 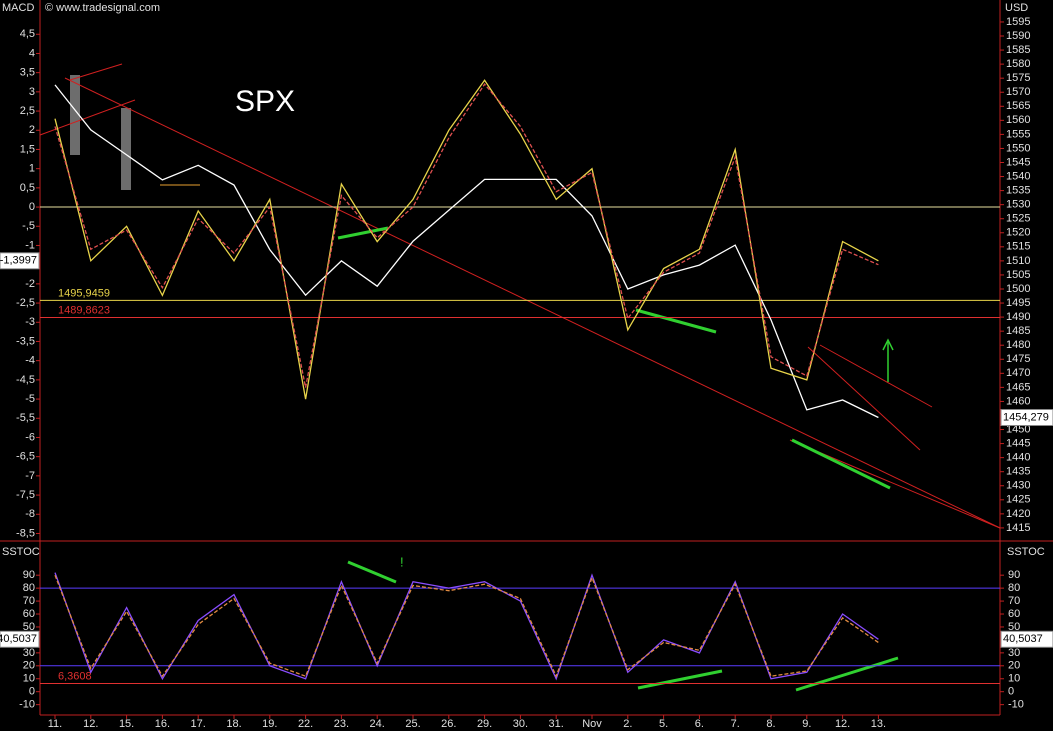 I want to click on y2-tick-label: 1415, so click(x=1018, y=528).